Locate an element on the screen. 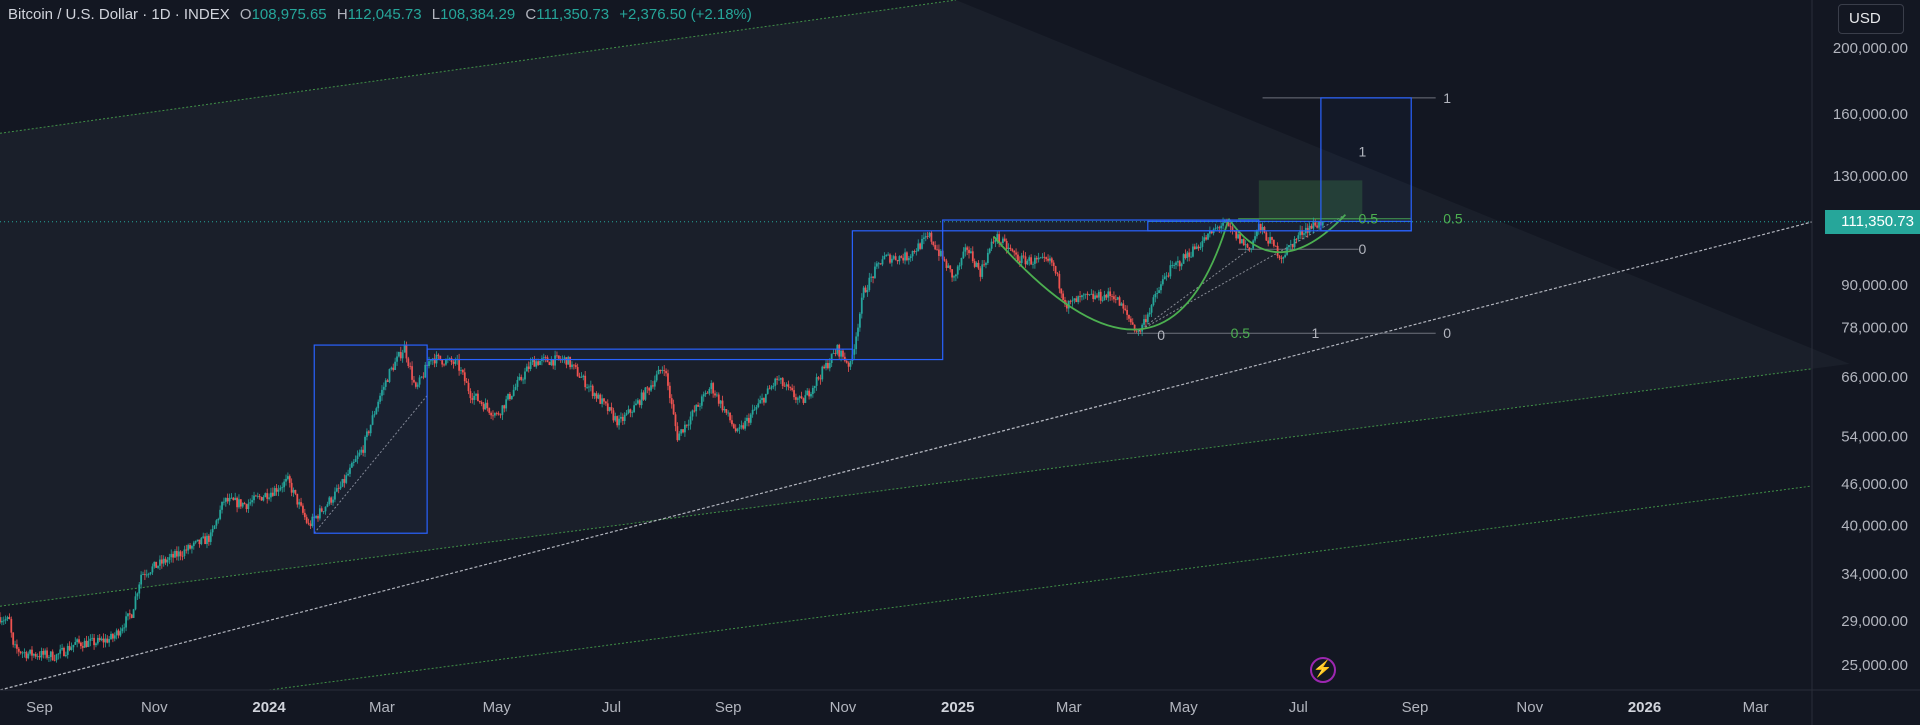 This screenshot has height=725, width=1920. lightning-icon: ⚡ is located at coordinates (1322, 670).